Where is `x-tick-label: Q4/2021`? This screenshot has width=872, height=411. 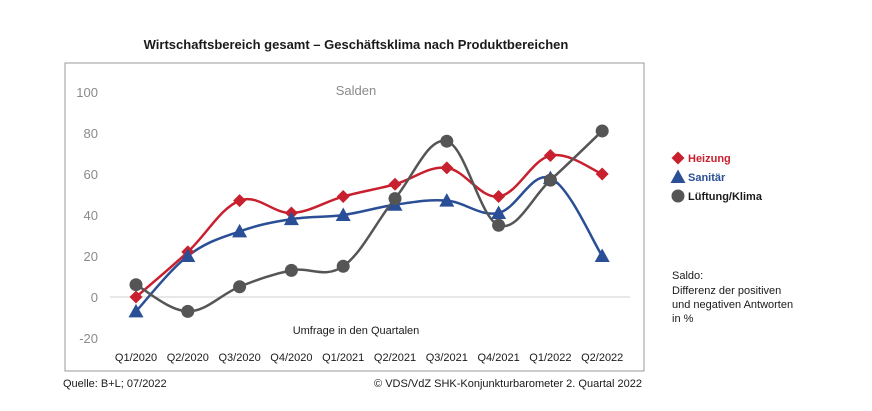 x-tick-label: Q4/2021 is located at coordinates (498, 358).